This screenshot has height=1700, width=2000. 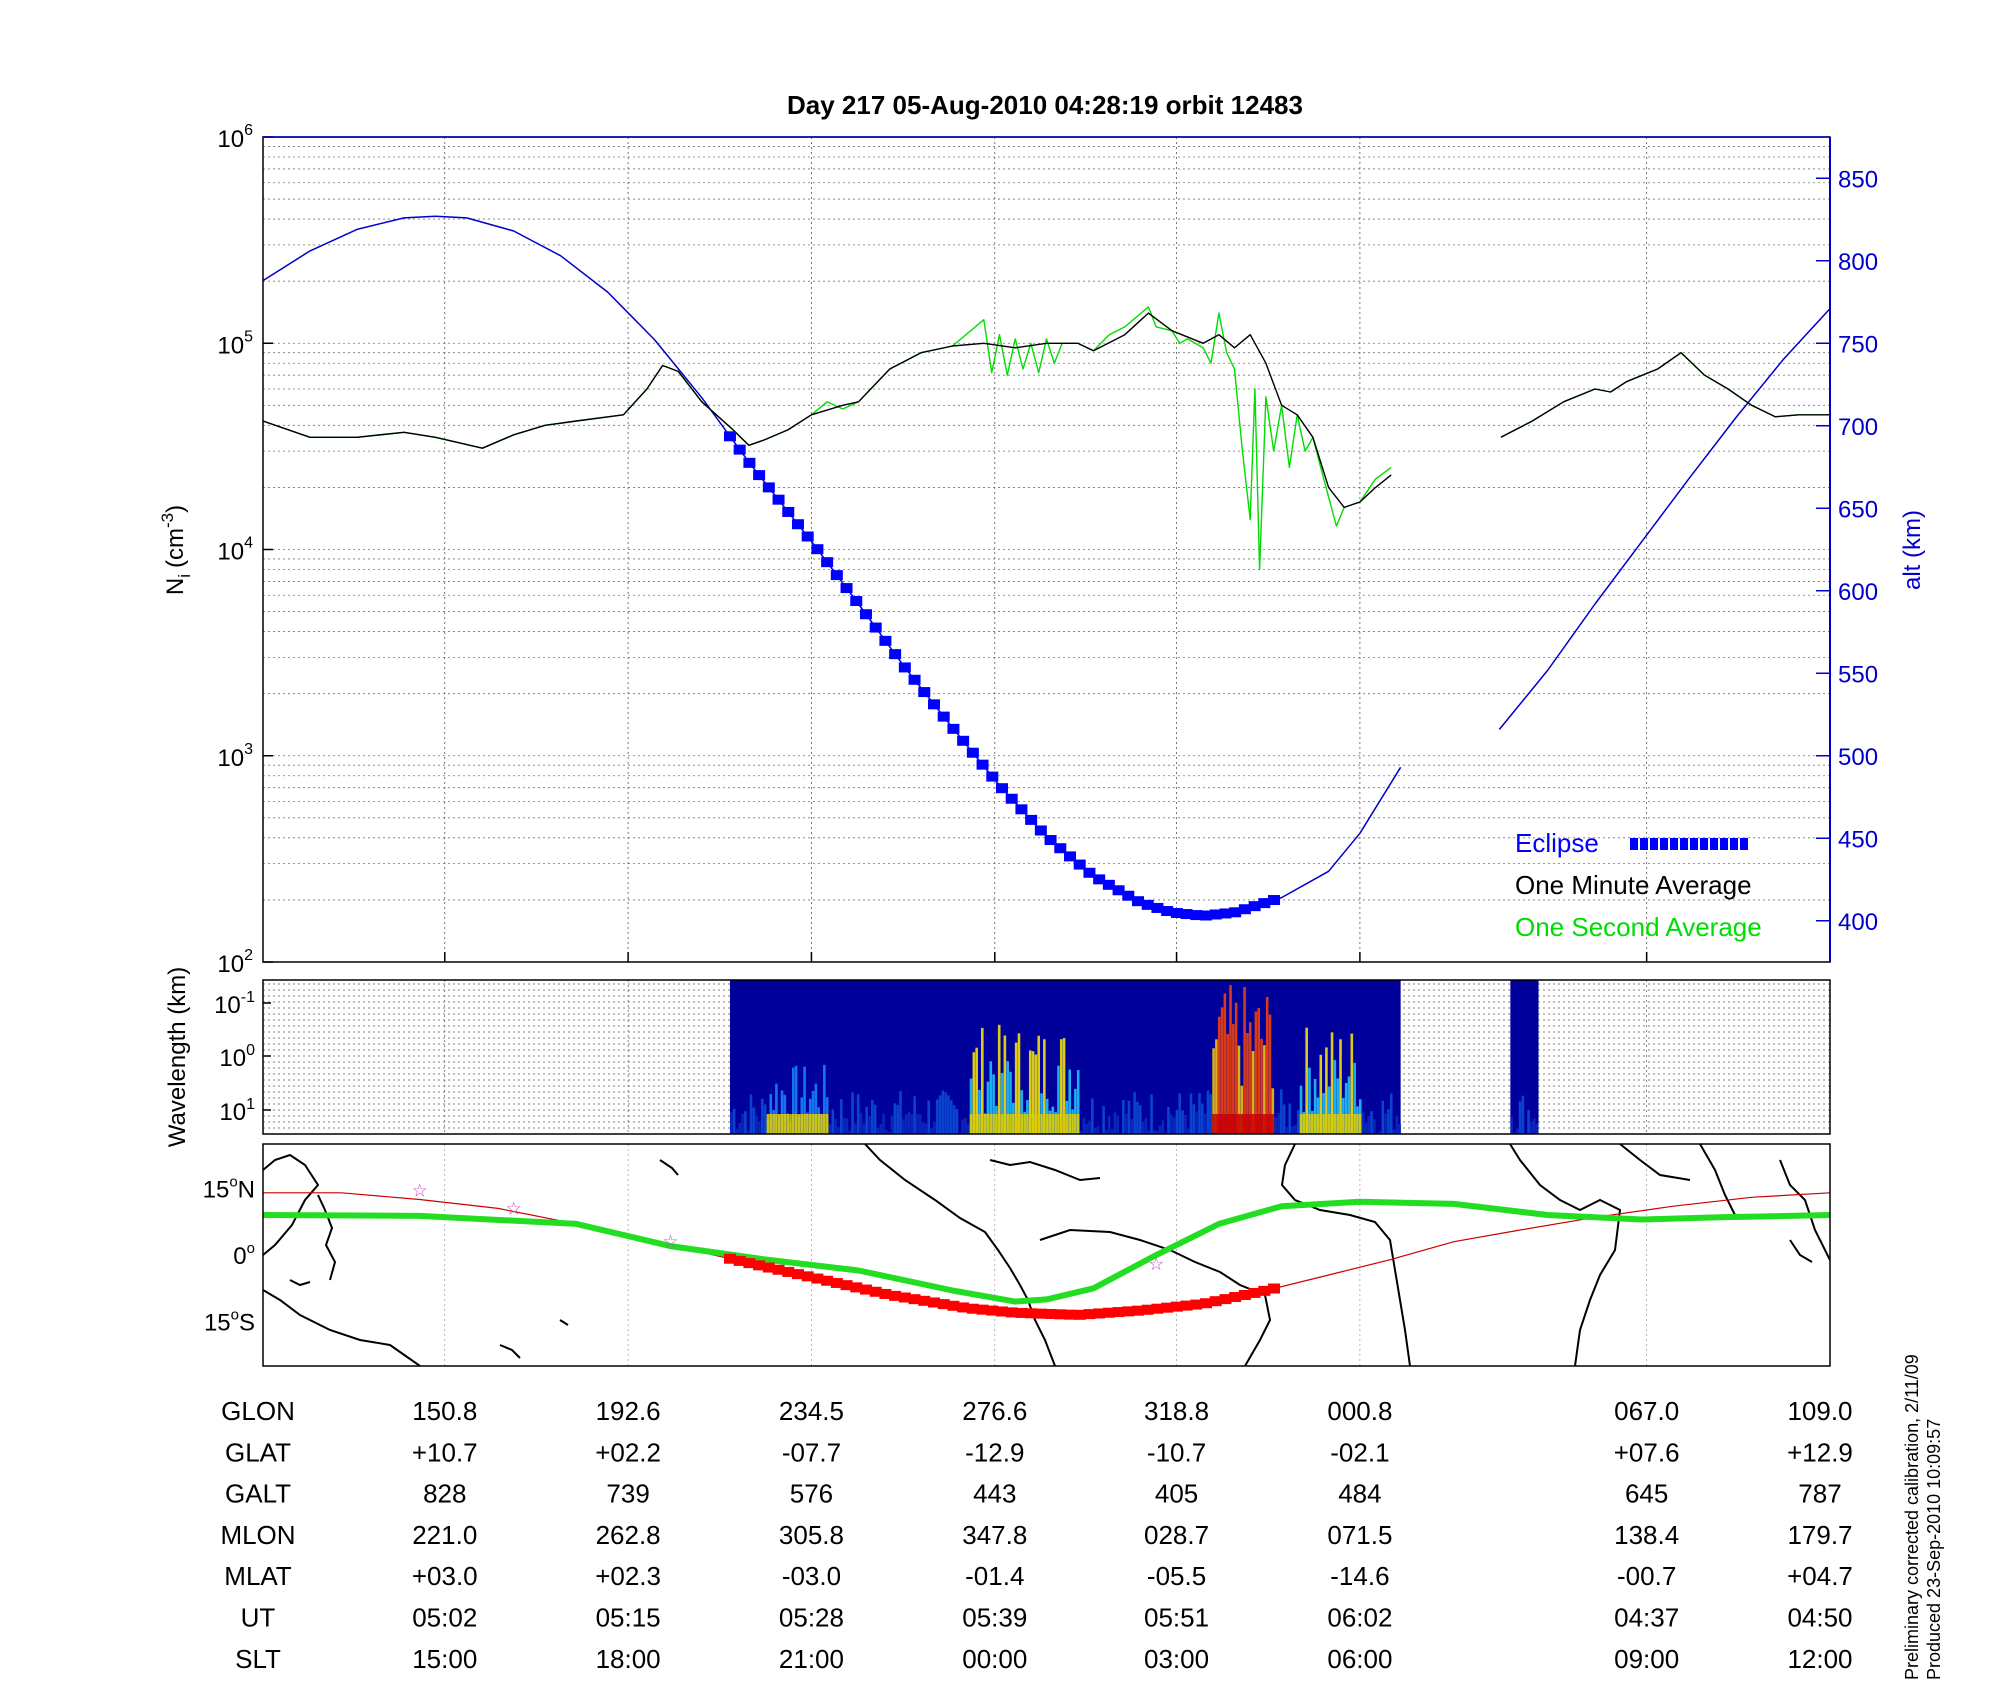 What do you see at coordinates (1176, 1535) in the screenshot?
I see `table-cell: 028.7` at bounding box center [1176, 1535].